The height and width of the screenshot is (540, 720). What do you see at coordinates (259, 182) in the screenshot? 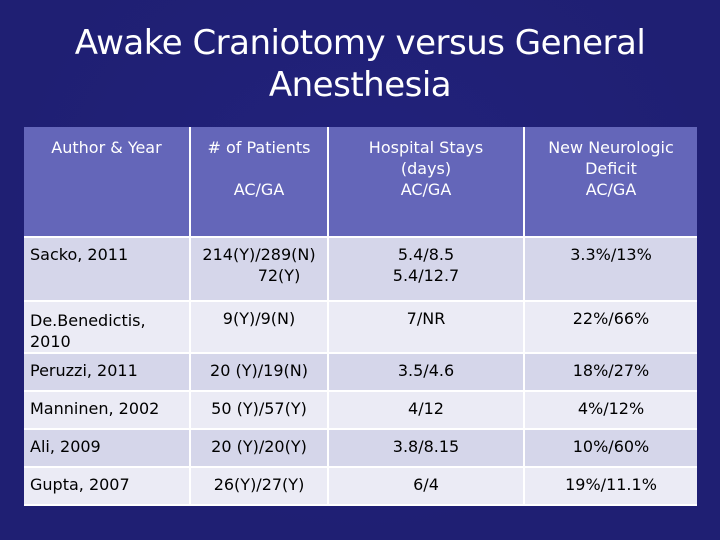
I see `header-patients: # of Patients AC/GA` at bounding box center [259, 182].